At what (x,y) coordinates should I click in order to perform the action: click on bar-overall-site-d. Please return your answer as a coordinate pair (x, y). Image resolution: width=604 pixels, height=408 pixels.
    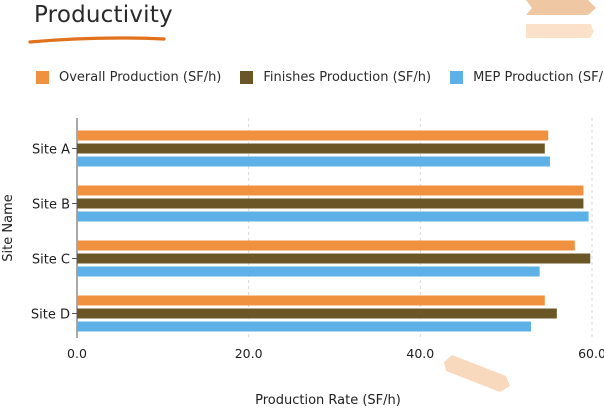
    Looking at the image, I should click on (311, 300).